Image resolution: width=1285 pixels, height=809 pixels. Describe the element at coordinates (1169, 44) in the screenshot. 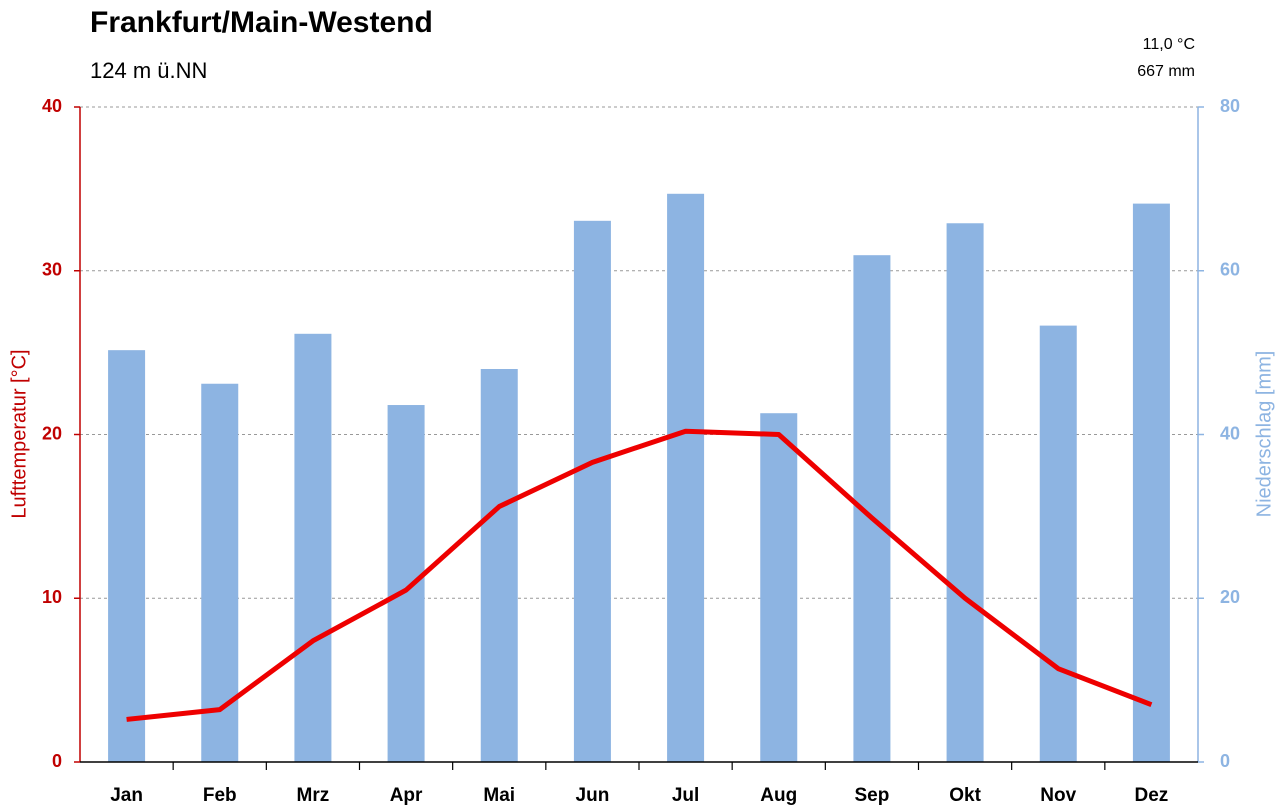

I see `annotation: 11,0 °C` at that location.